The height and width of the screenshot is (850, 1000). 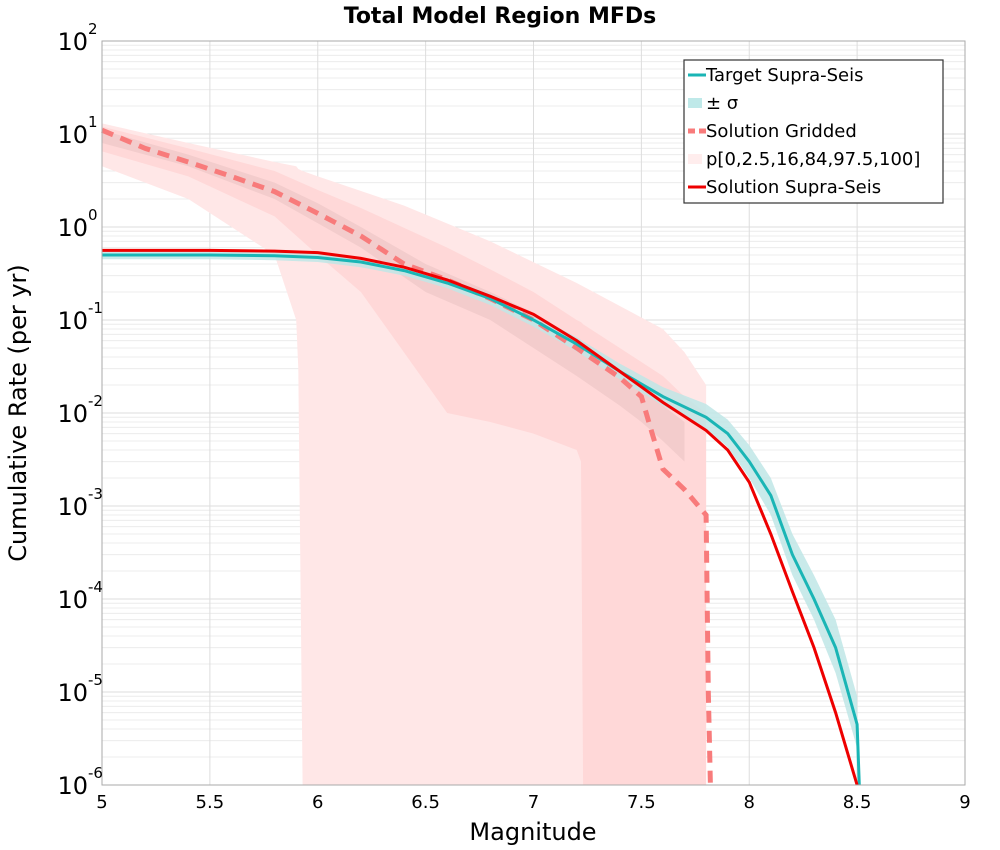 I want to click on legend-label: Target Supra-Seis, so click(x=784, y=75).